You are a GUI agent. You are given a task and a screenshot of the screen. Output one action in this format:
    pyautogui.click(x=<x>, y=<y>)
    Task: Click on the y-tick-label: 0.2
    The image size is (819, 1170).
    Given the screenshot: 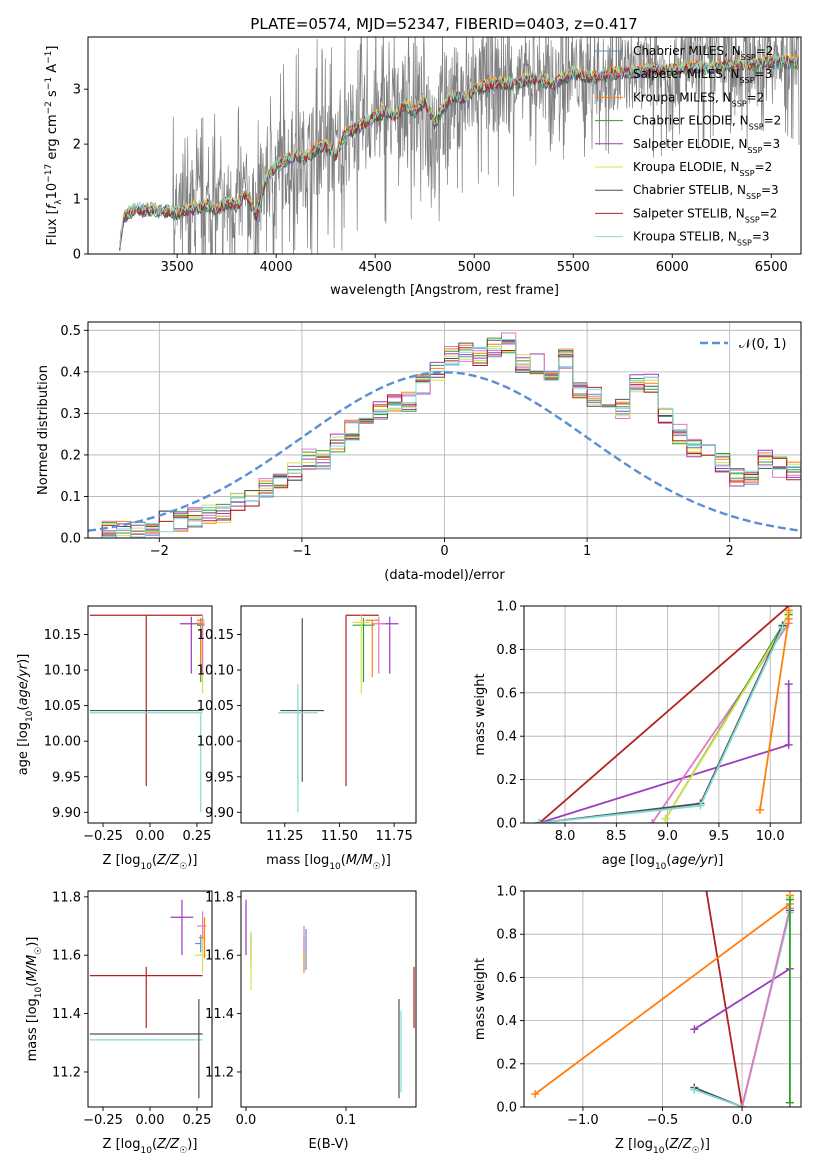 What is the action you would take?
    pyautogui.click(x=506, y=780)
    